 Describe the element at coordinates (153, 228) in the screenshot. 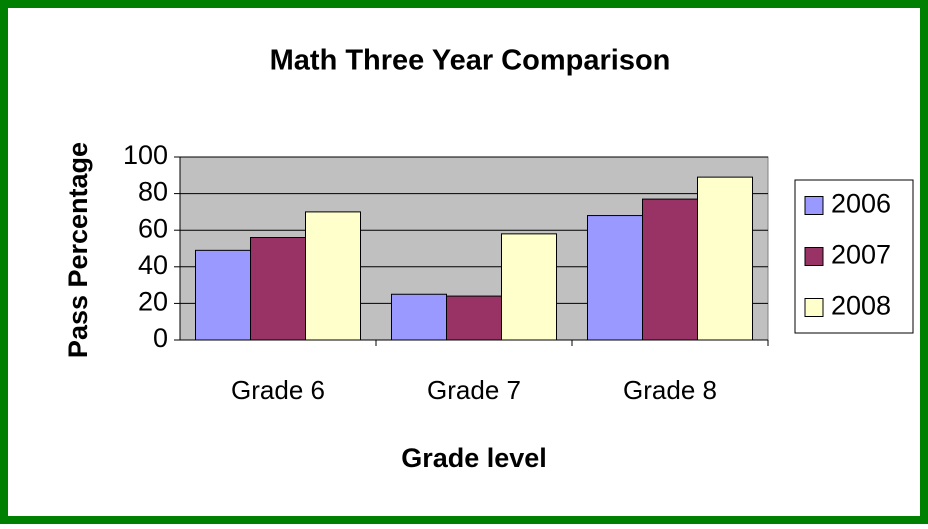

I see `y-tick-label: 60` at that location.